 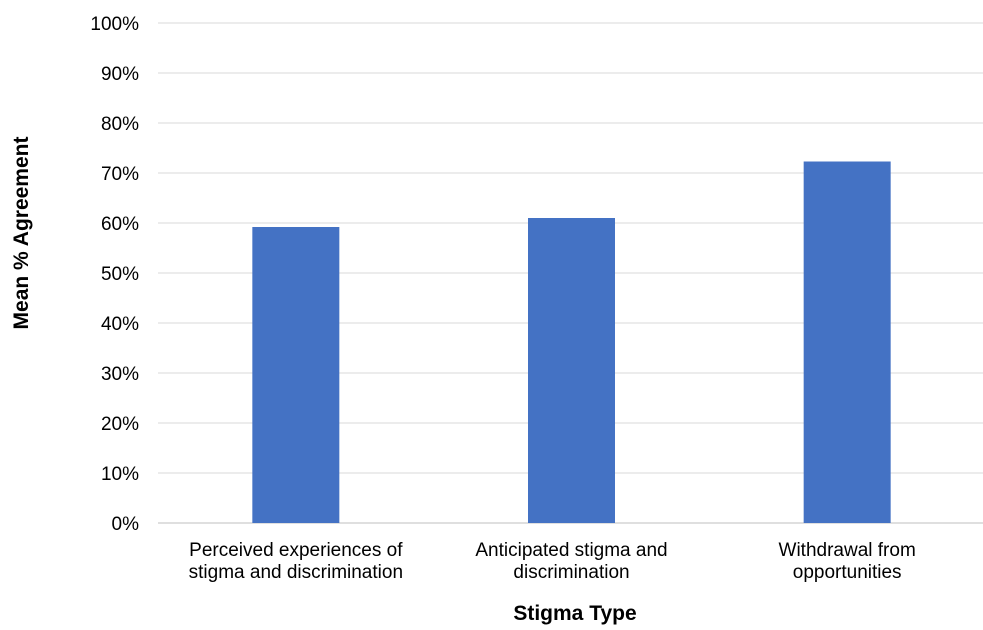 What do you see at coordinates (571, 561) in the screenshot?
I see `x-category-label: Anticipated stigma and discrimination` at bounding box center [571, 561].